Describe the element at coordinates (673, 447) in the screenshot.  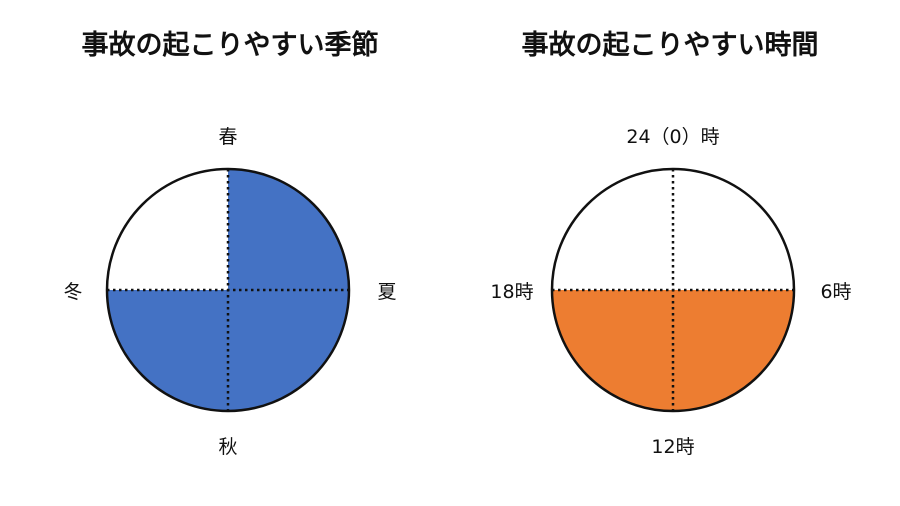
I see `time-label-12: 12時` at that location.